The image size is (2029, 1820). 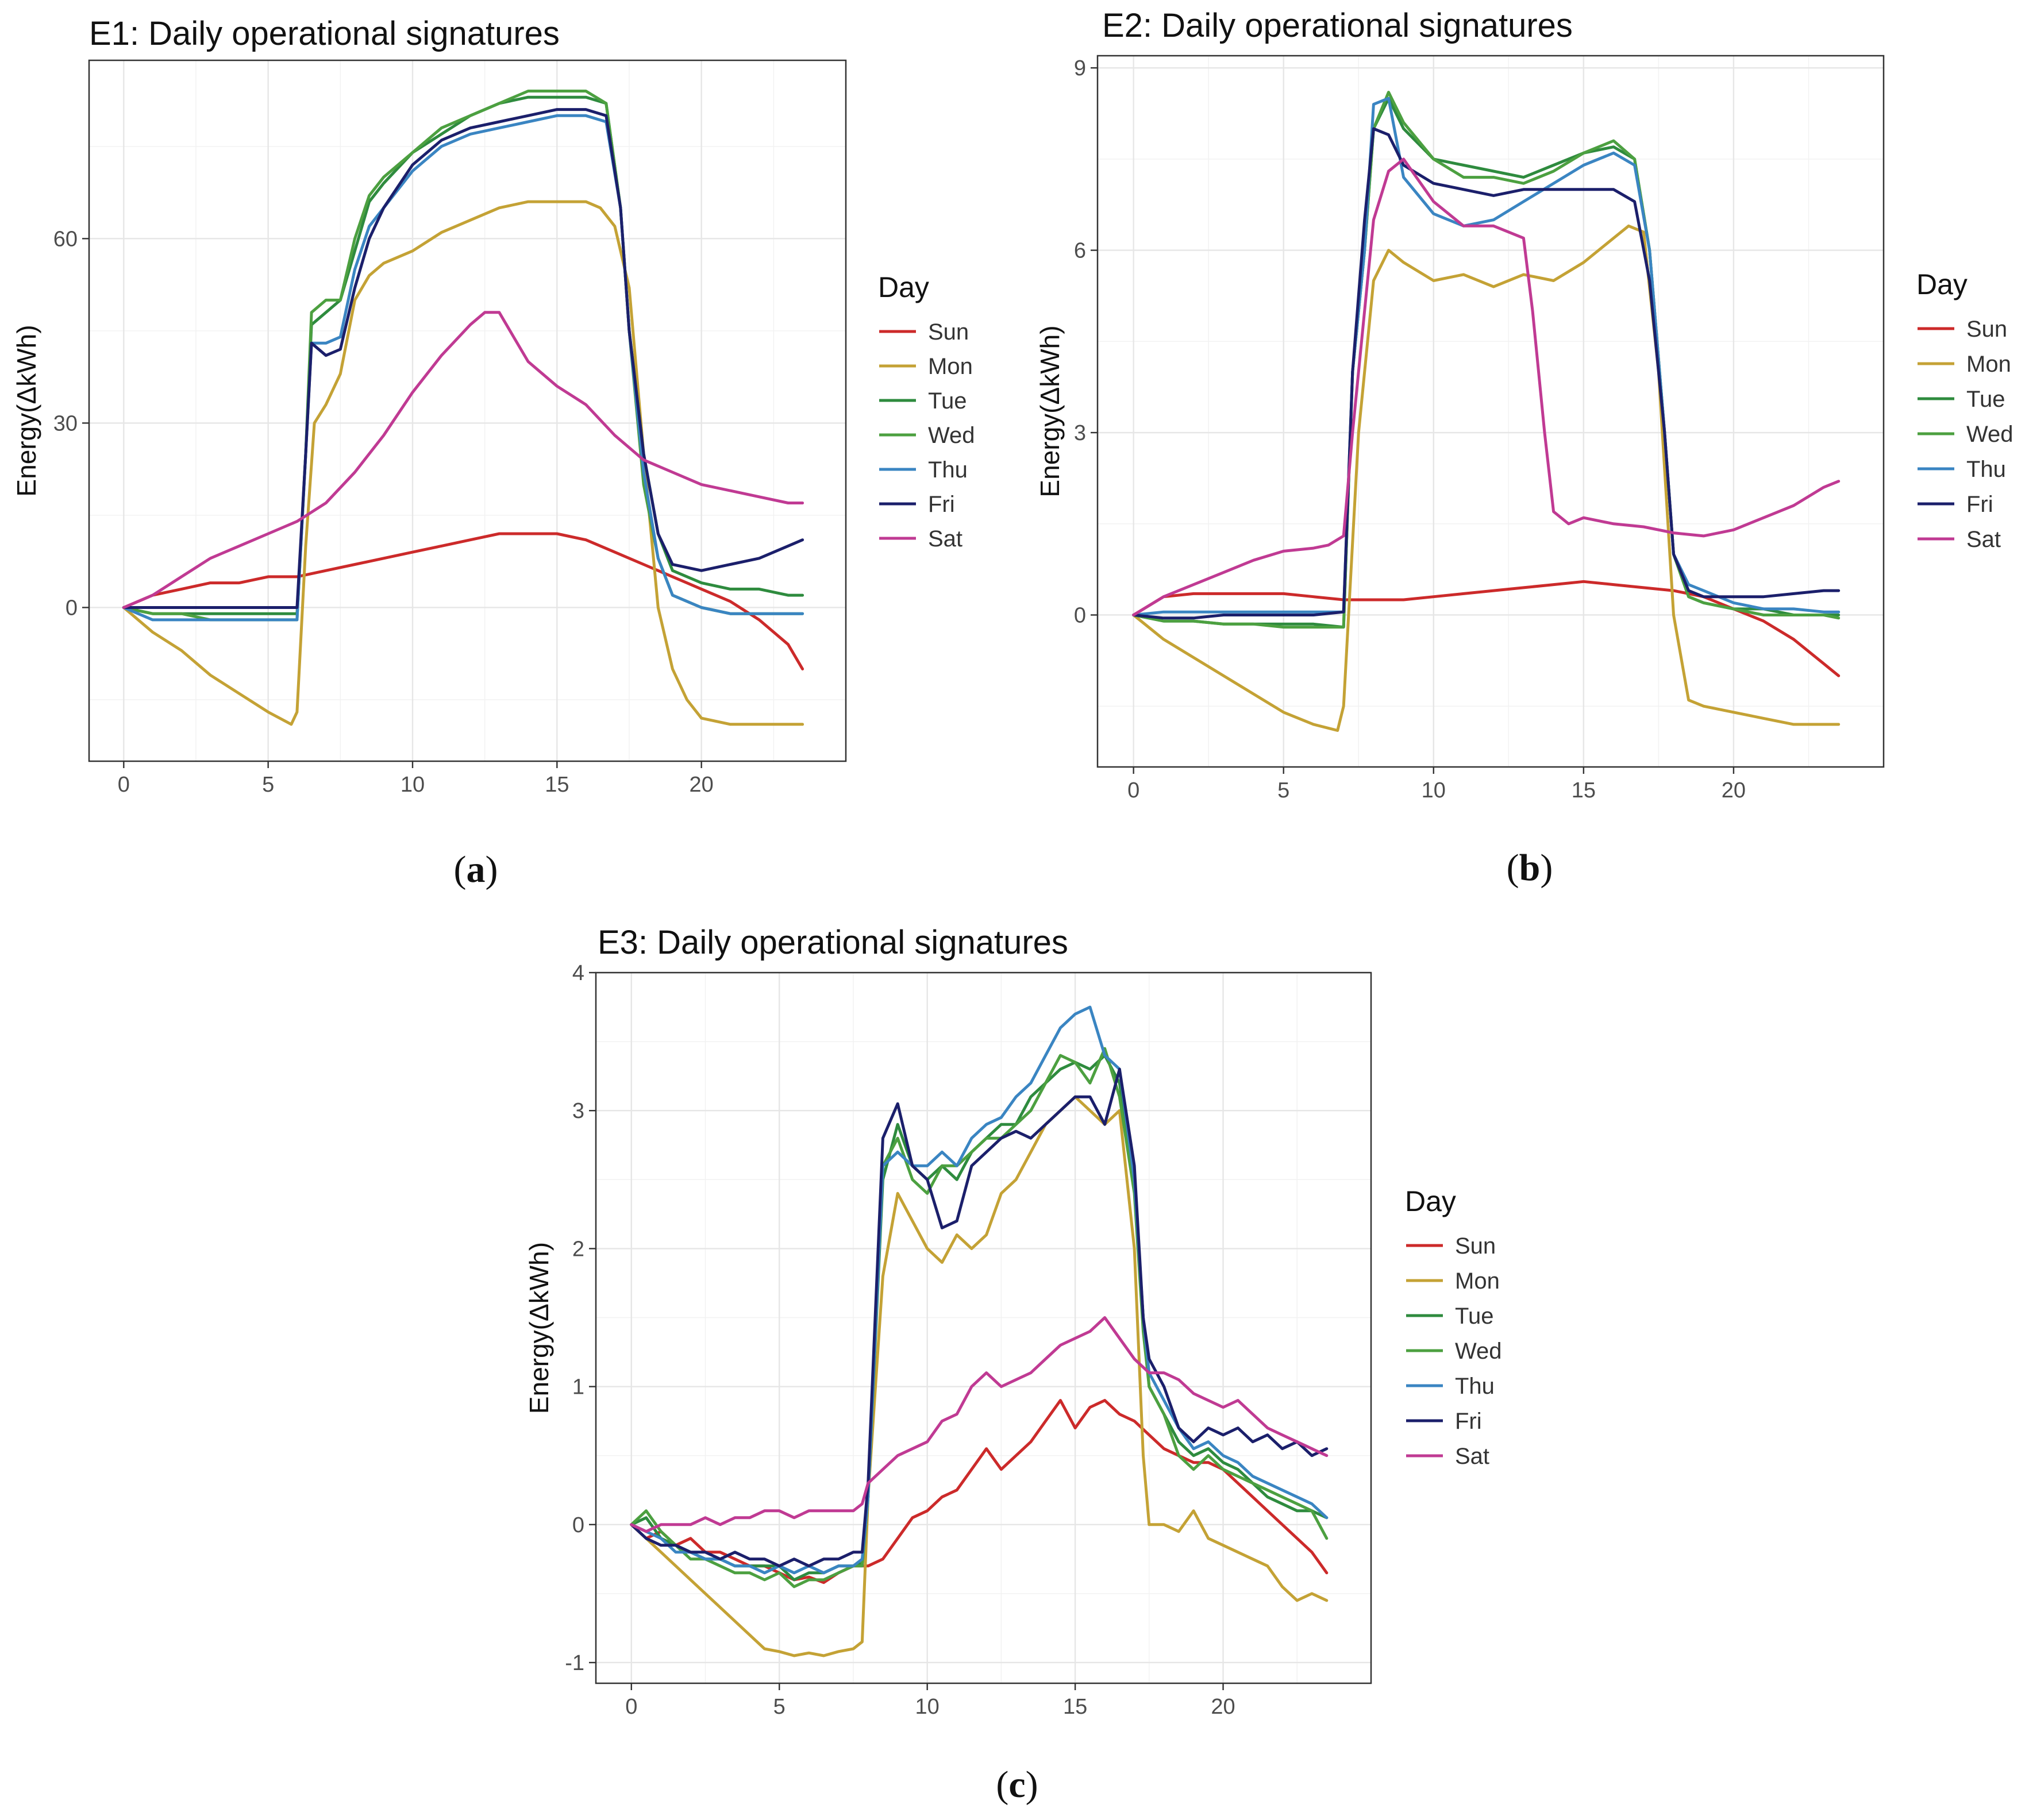 What do you see at coordinates (65, 239) in the screenshot?
I see `y-tick-label: 60` at bounding box center [65, 239].